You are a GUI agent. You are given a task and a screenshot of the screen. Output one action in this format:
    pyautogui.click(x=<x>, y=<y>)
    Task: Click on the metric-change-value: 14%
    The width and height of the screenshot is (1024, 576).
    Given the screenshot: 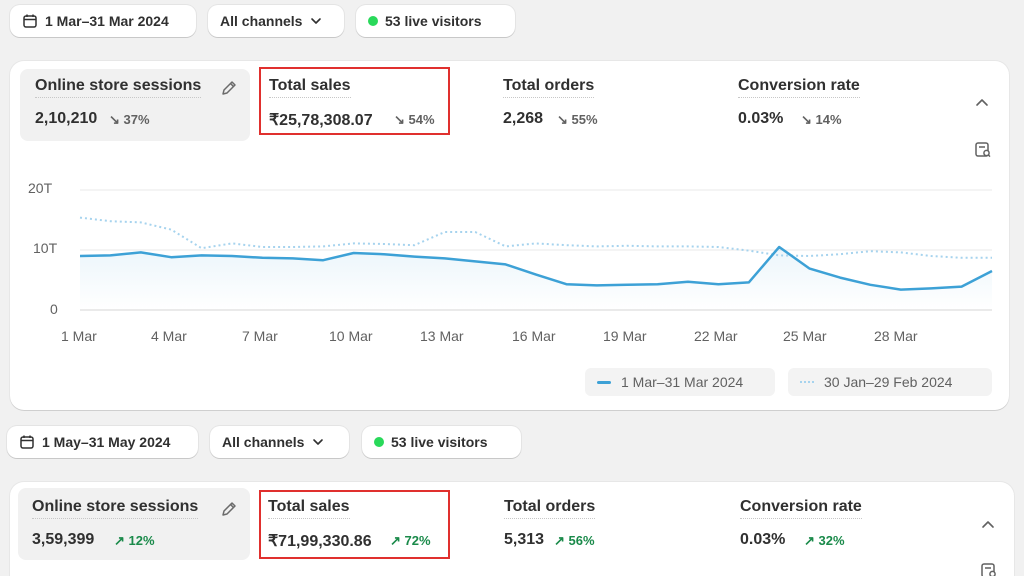 What is the action you would take?
    pyautogui.click(x=828, y=119)
    